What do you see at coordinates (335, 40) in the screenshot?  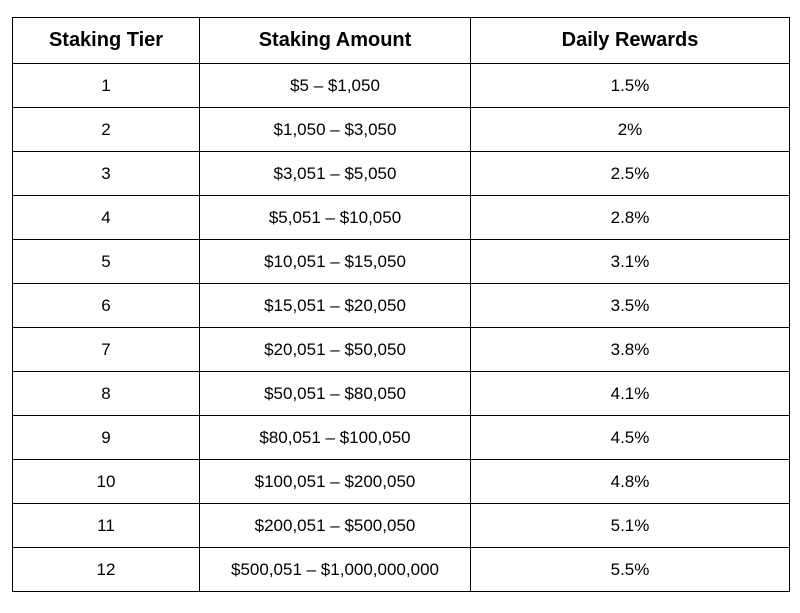 I see `header-cell: Staking Amount` at bounding box center [335, 40].